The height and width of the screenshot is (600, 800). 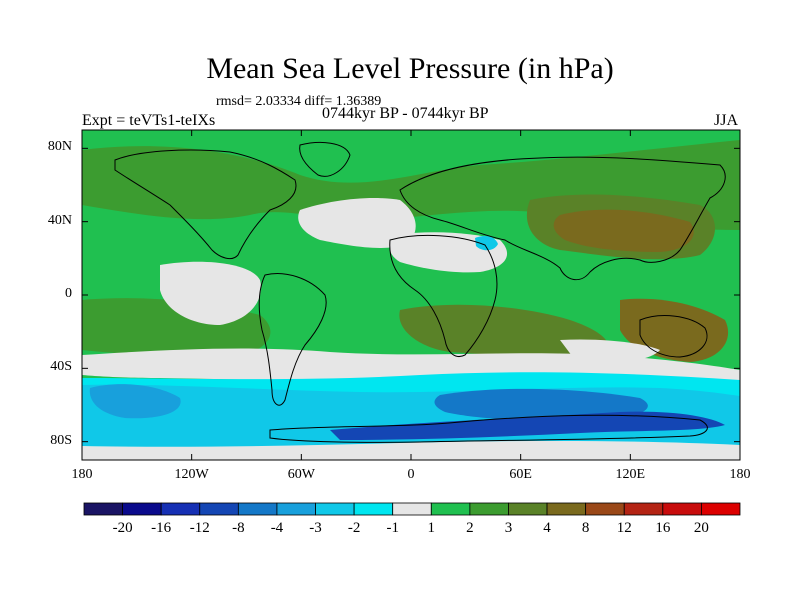 I want to click on chart-title: Mean Sea Level Pressure (in hPa), so click(x=410, y=68).